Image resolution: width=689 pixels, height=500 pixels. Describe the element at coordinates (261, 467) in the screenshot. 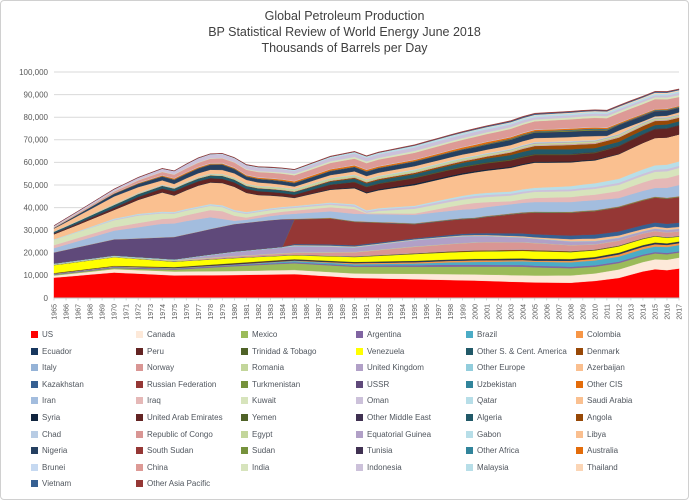

I see `legend-label-india: India` at that location.